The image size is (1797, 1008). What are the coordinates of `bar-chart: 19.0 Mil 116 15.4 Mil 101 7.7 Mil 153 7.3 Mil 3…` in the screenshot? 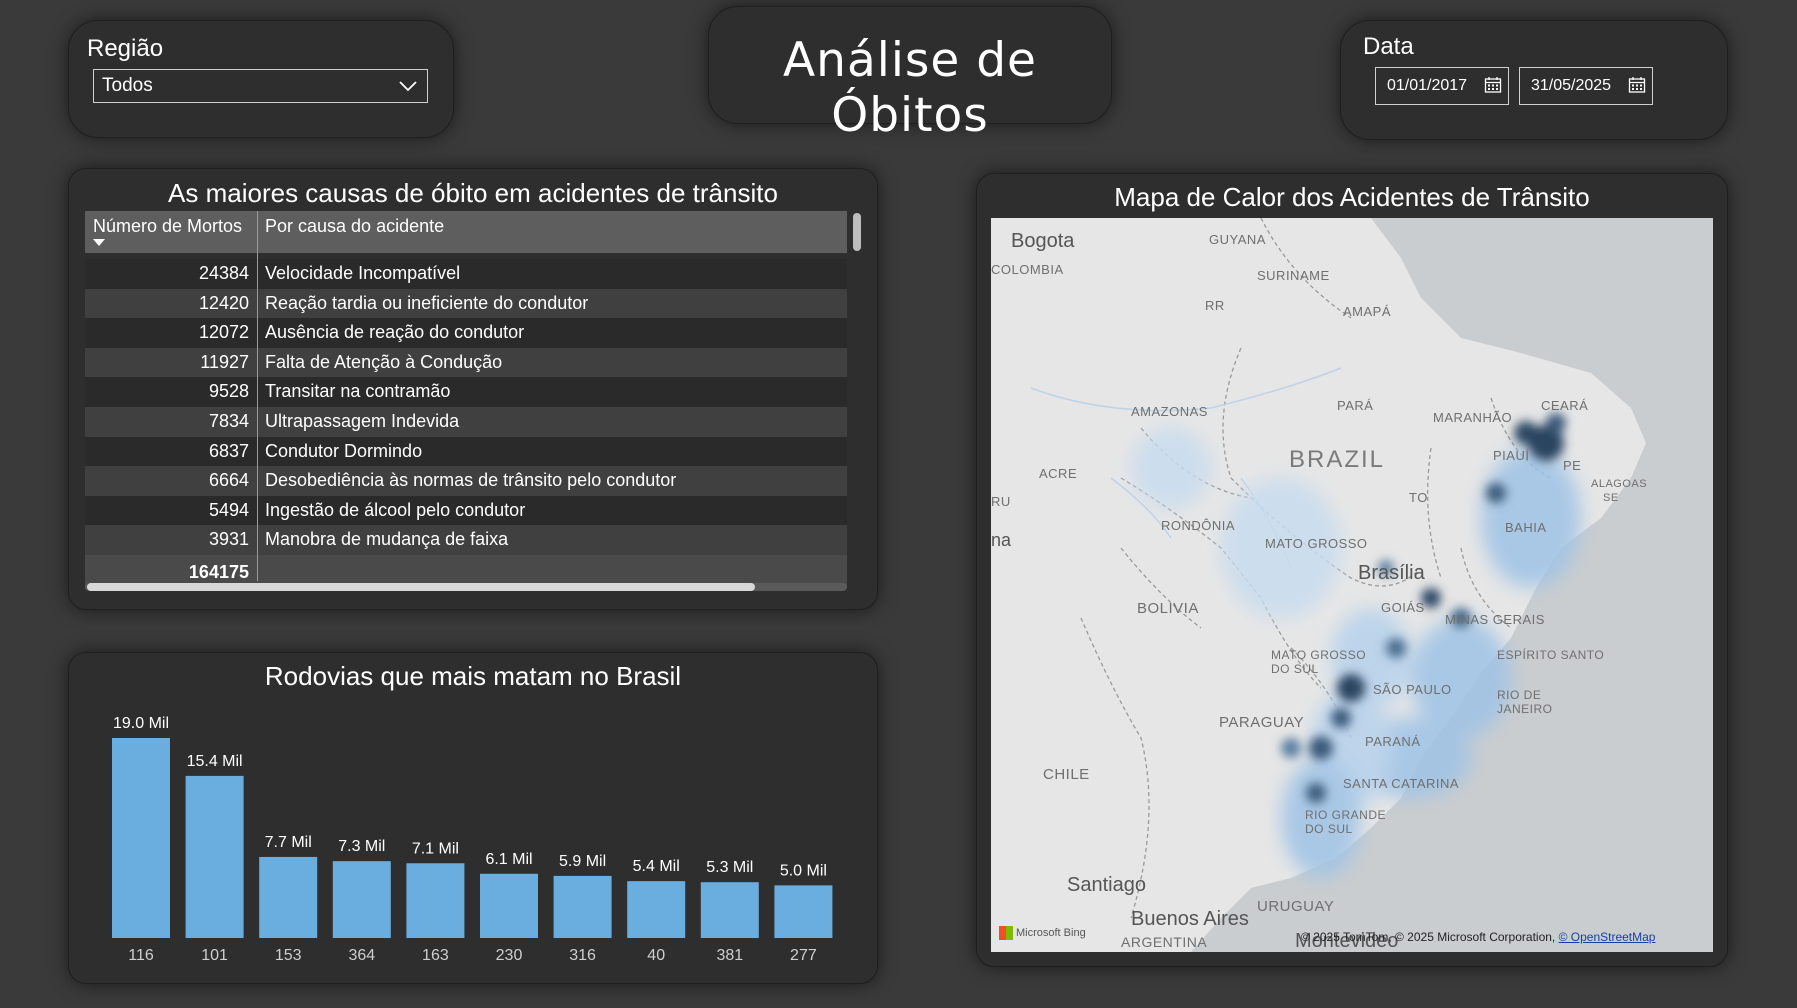 It's located at (472, 839).